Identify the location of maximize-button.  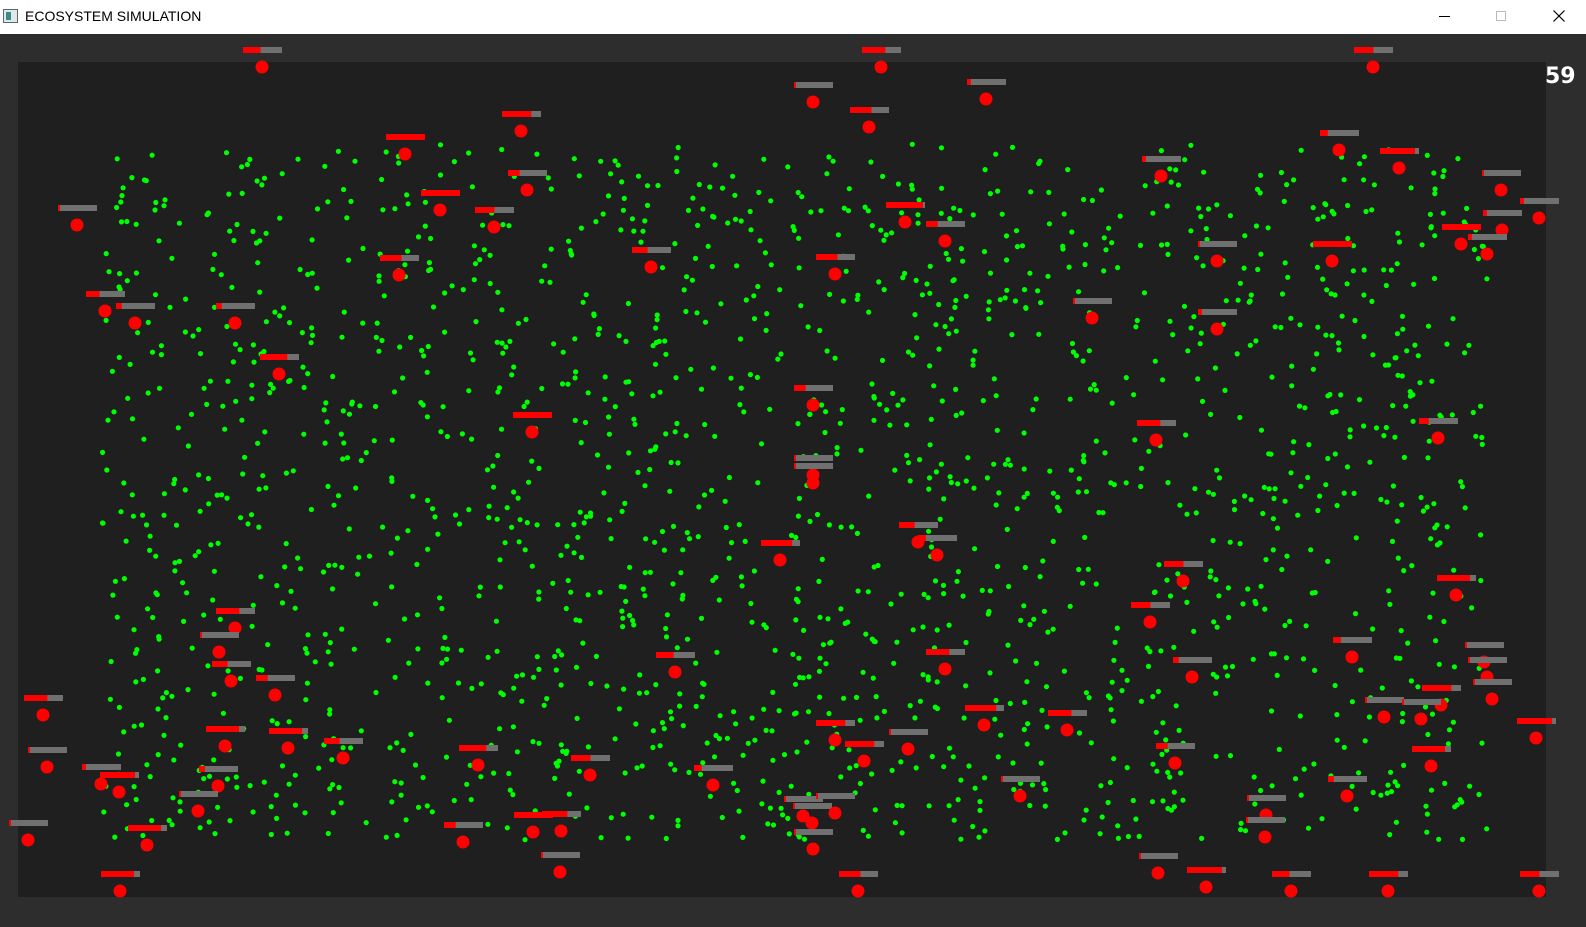
(1501, 16).